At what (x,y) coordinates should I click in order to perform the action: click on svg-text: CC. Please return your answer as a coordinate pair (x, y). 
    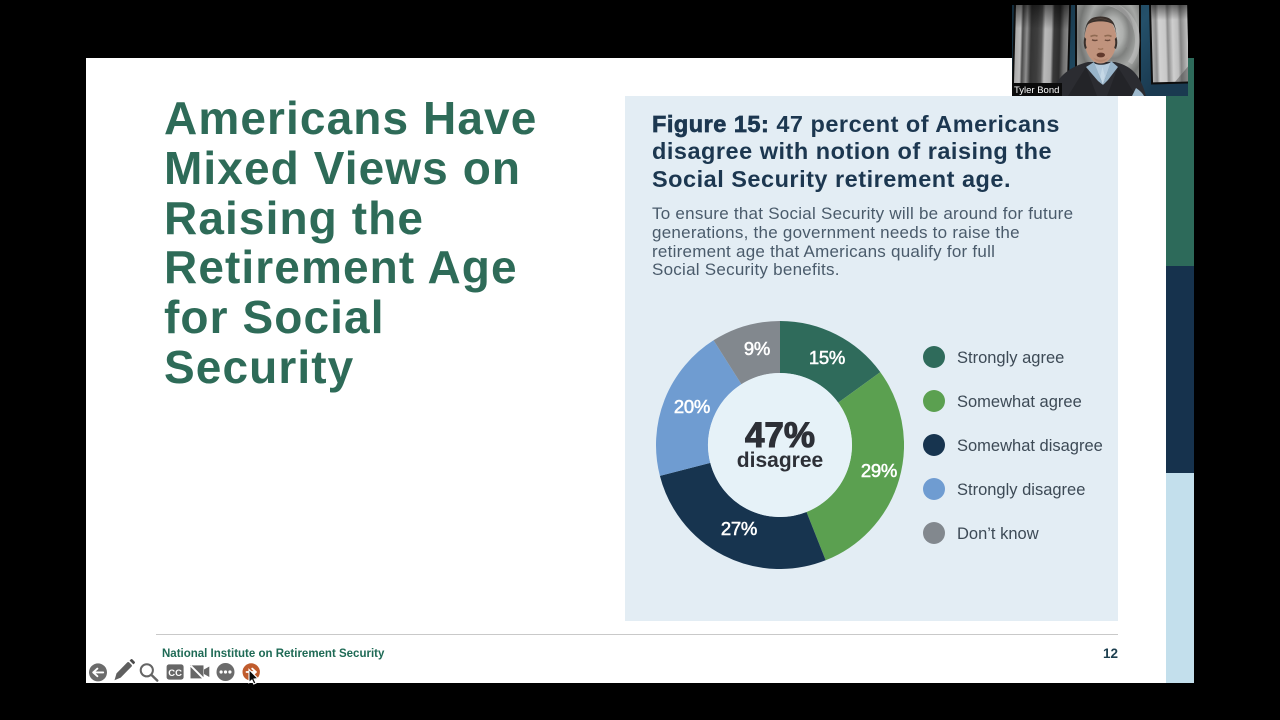
    Looking at the image, I should click on (175, 673).